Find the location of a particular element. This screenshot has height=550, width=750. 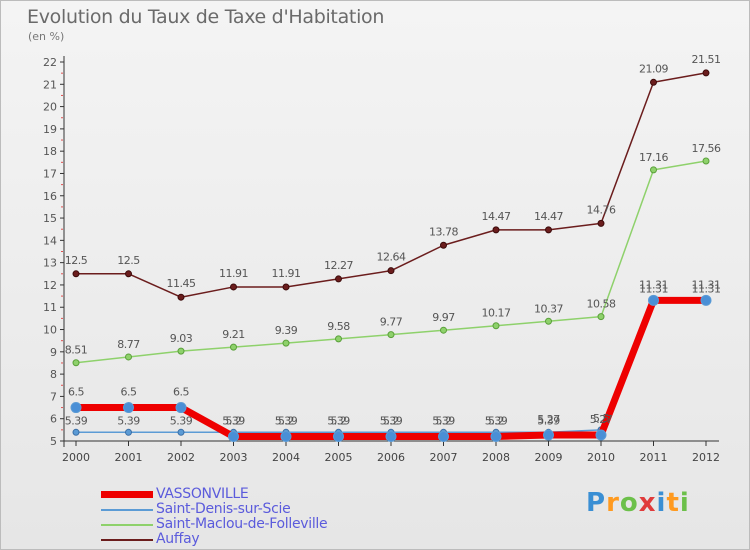

data-label: 12.27 is located at coordinates (338, 265).